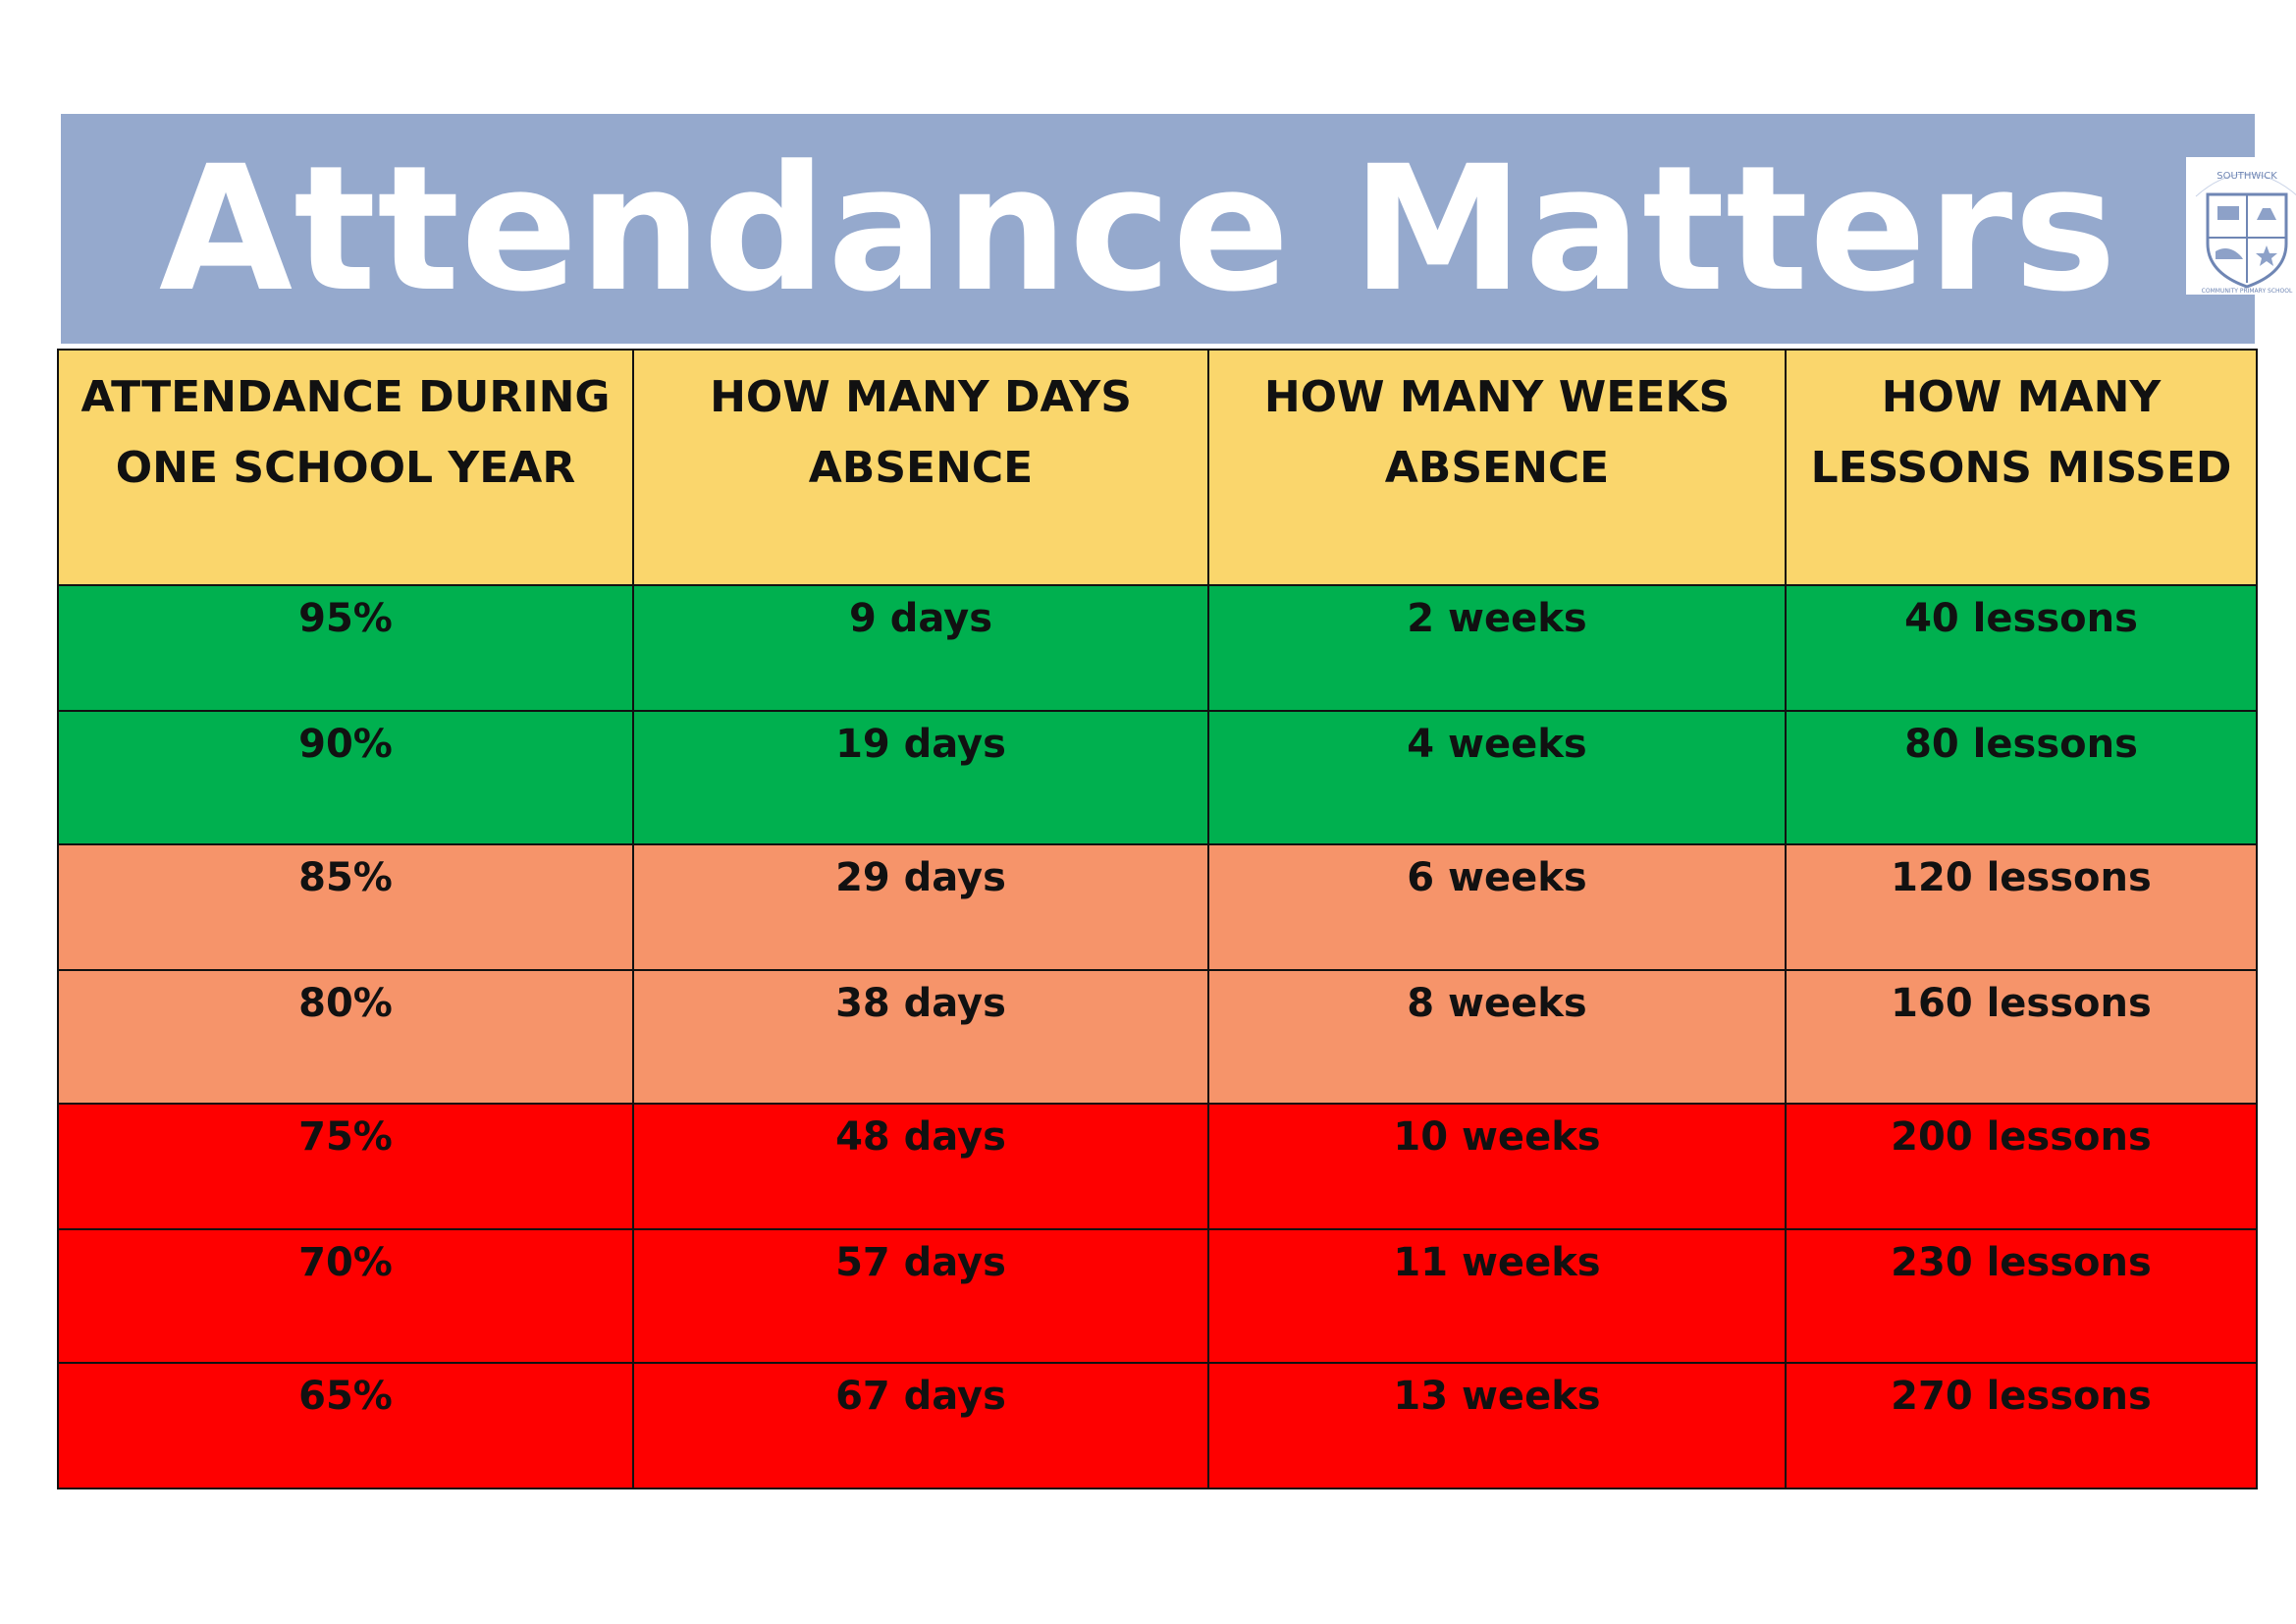  What do you see at coordinates (345, 907) in the screenshot?
I see `attendance-cell: 85%` at bounding box center [345, 907].